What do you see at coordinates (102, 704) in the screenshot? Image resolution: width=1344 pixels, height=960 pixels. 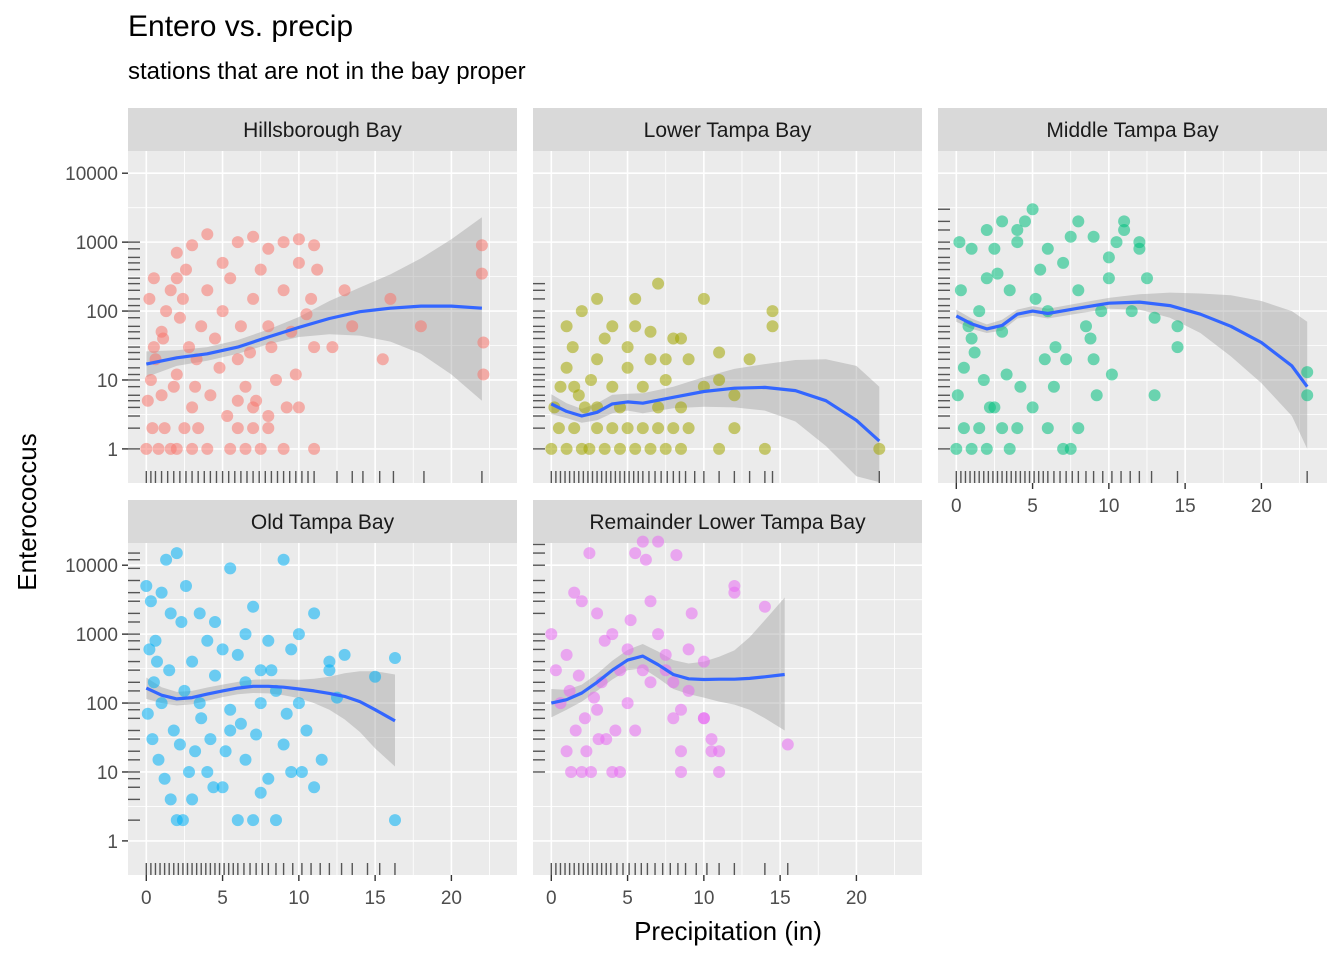 I see `y-tick-label: 100` at bounding box center [102, 704].